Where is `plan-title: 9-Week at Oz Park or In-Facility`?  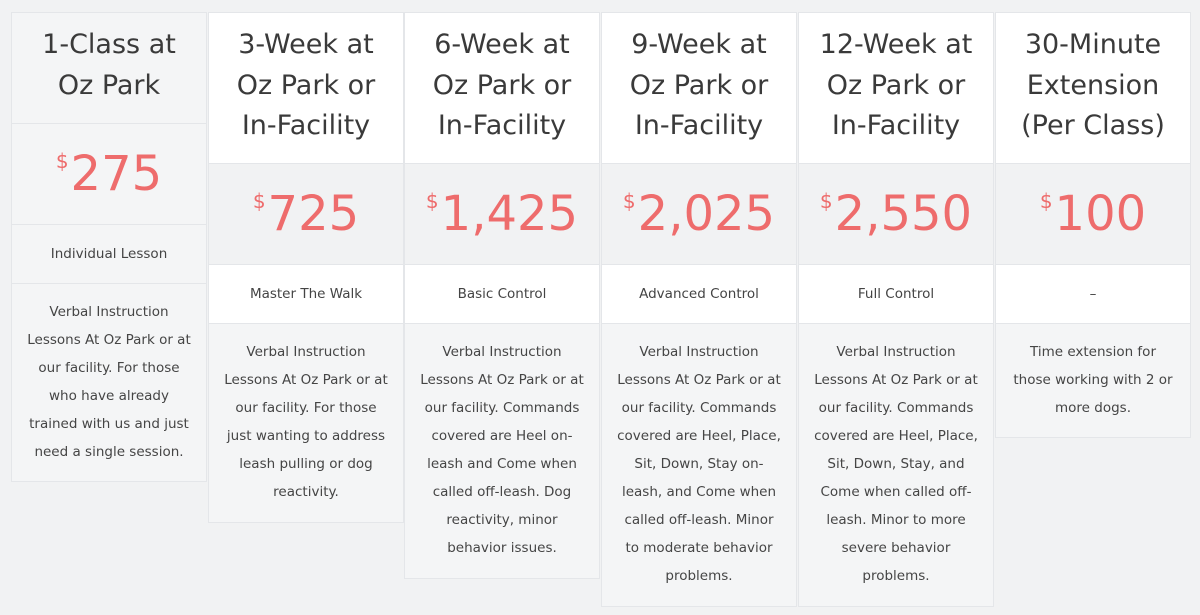
plan-title: 9-Week at Oz Park or In-Facility is located at coordinates (699, 88).